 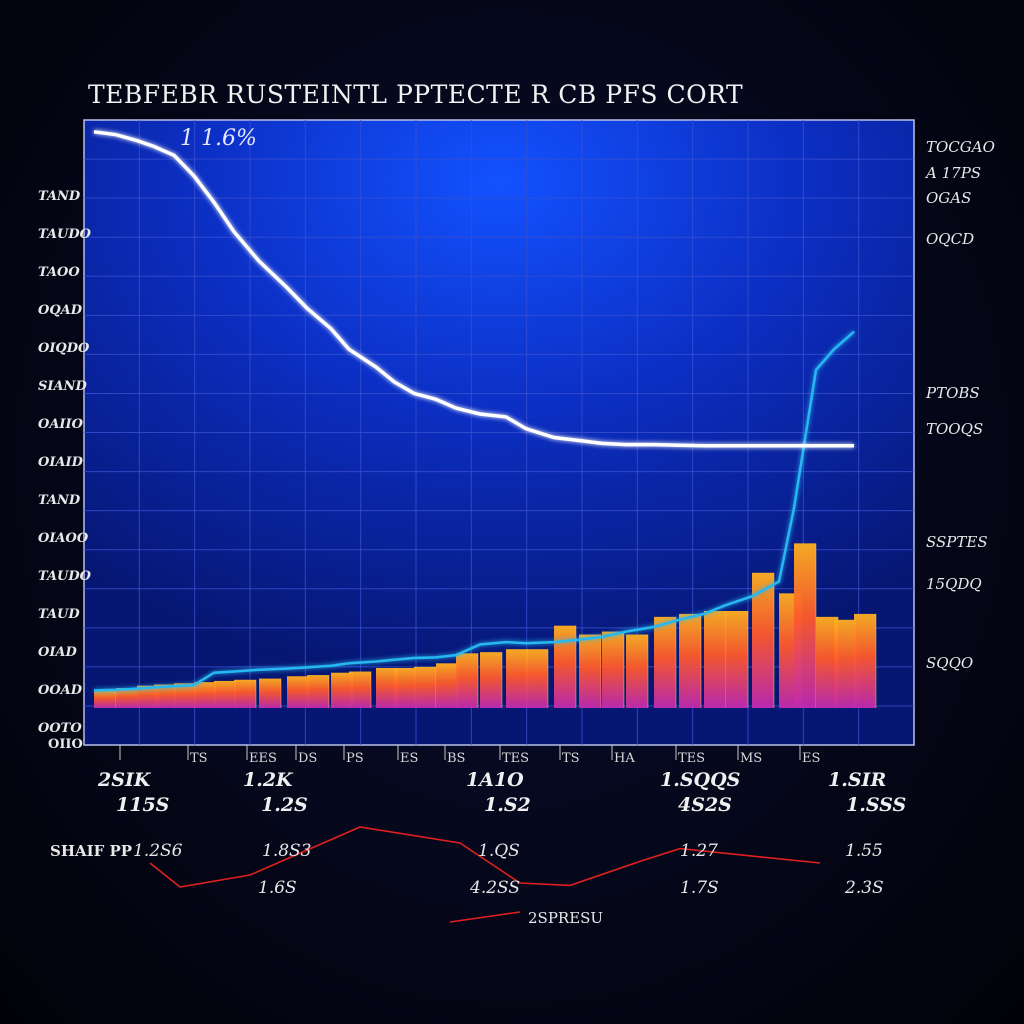 I want to click on x-tick-label: HA, so click(x=624, y=758).